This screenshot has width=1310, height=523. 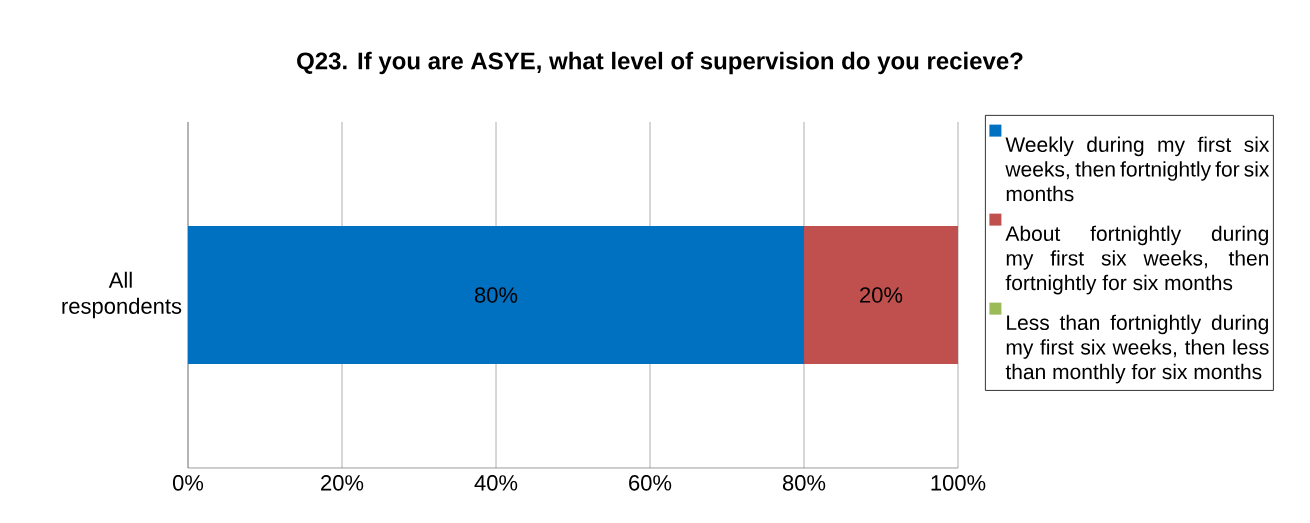 I want to click on x-tick-label: 100%, so click(x=958, y=483).